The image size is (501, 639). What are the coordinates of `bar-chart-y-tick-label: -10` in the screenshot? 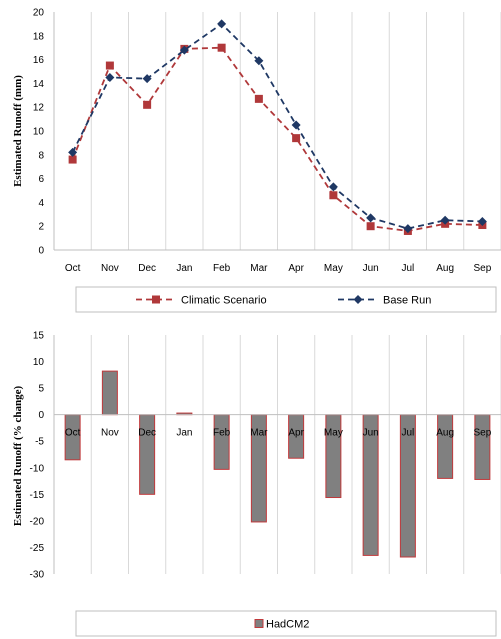 It's located at (37, 468).